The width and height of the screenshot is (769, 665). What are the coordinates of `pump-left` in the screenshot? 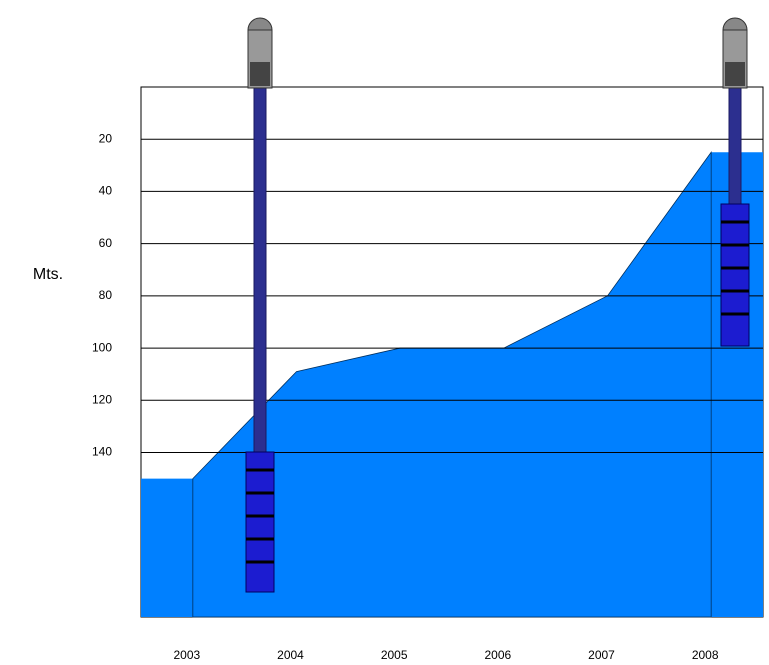 It's located at (260, 305).